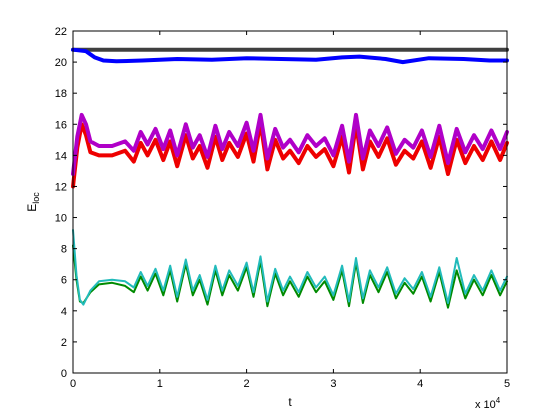  What do you see at coordinates (498, 400) in the screenshot?
I see `x-axis-exponent-power: 4` at bounding box center [498, 400].